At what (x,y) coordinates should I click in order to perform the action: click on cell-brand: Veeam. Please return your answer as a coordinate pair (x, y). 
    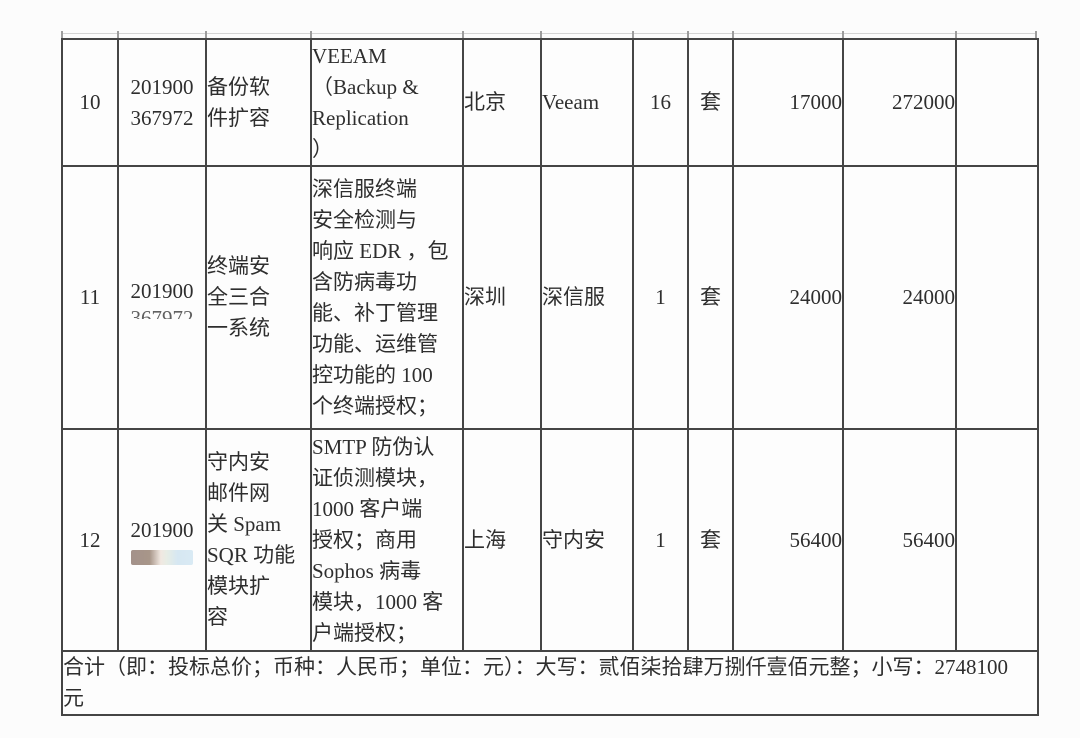
    Looking at the image, I should click on (587, 102).